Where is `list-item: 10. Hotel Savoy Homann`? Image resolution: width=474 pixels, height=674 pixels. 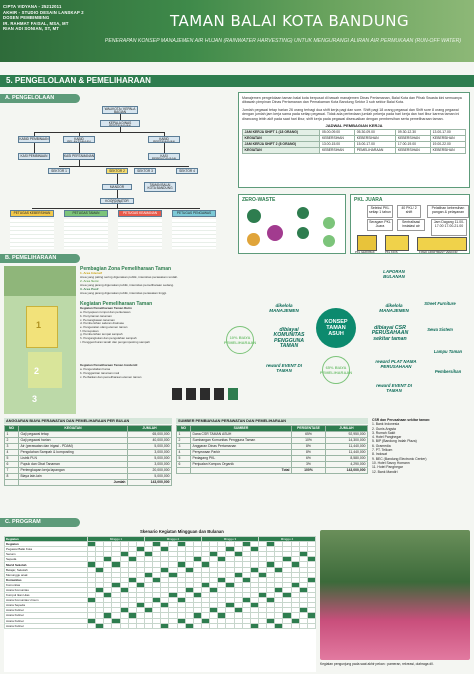
list-item: 10. Hotel Savoy Homann is located at coordinates (391, 462).